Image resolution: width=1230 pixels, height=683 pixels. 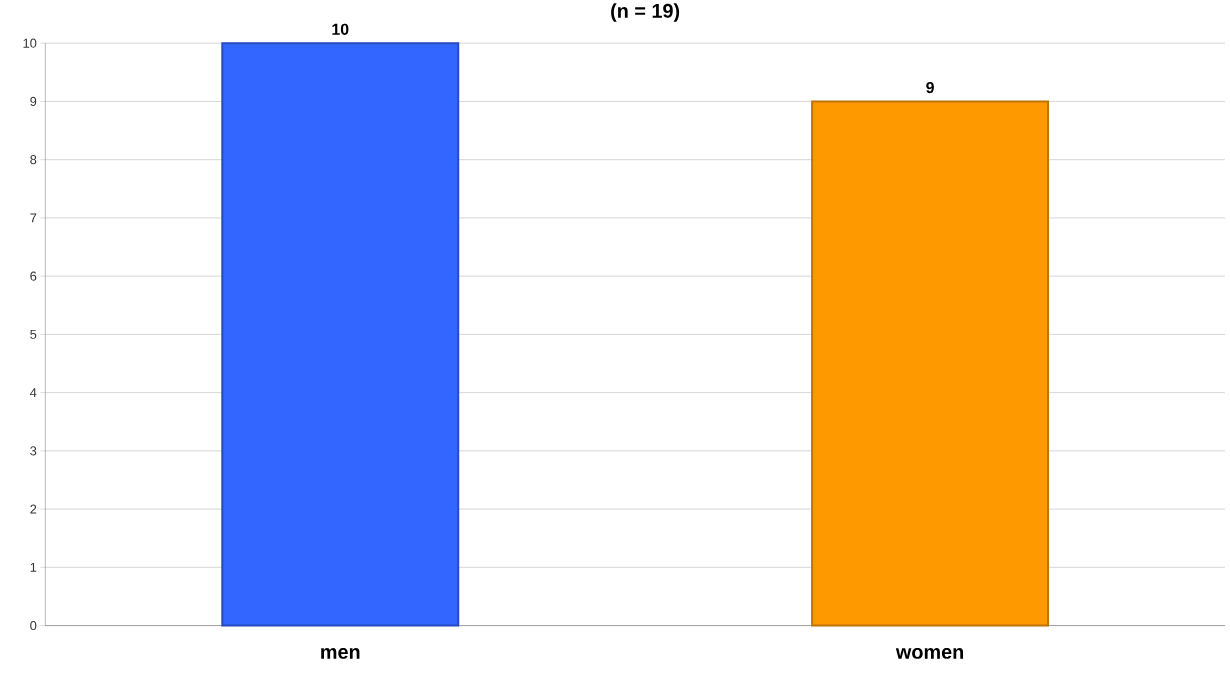 I want to click on data-label: 10, so click(x=340, y=29).